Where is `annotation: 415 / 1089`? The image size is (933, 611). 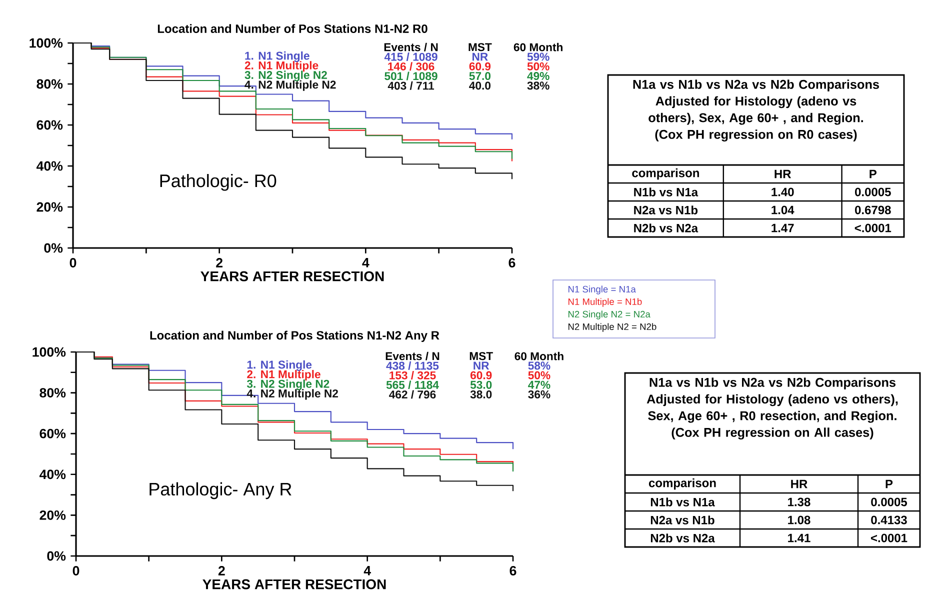 annotation: 415 / 1089 is located at coordinates (411, 56).